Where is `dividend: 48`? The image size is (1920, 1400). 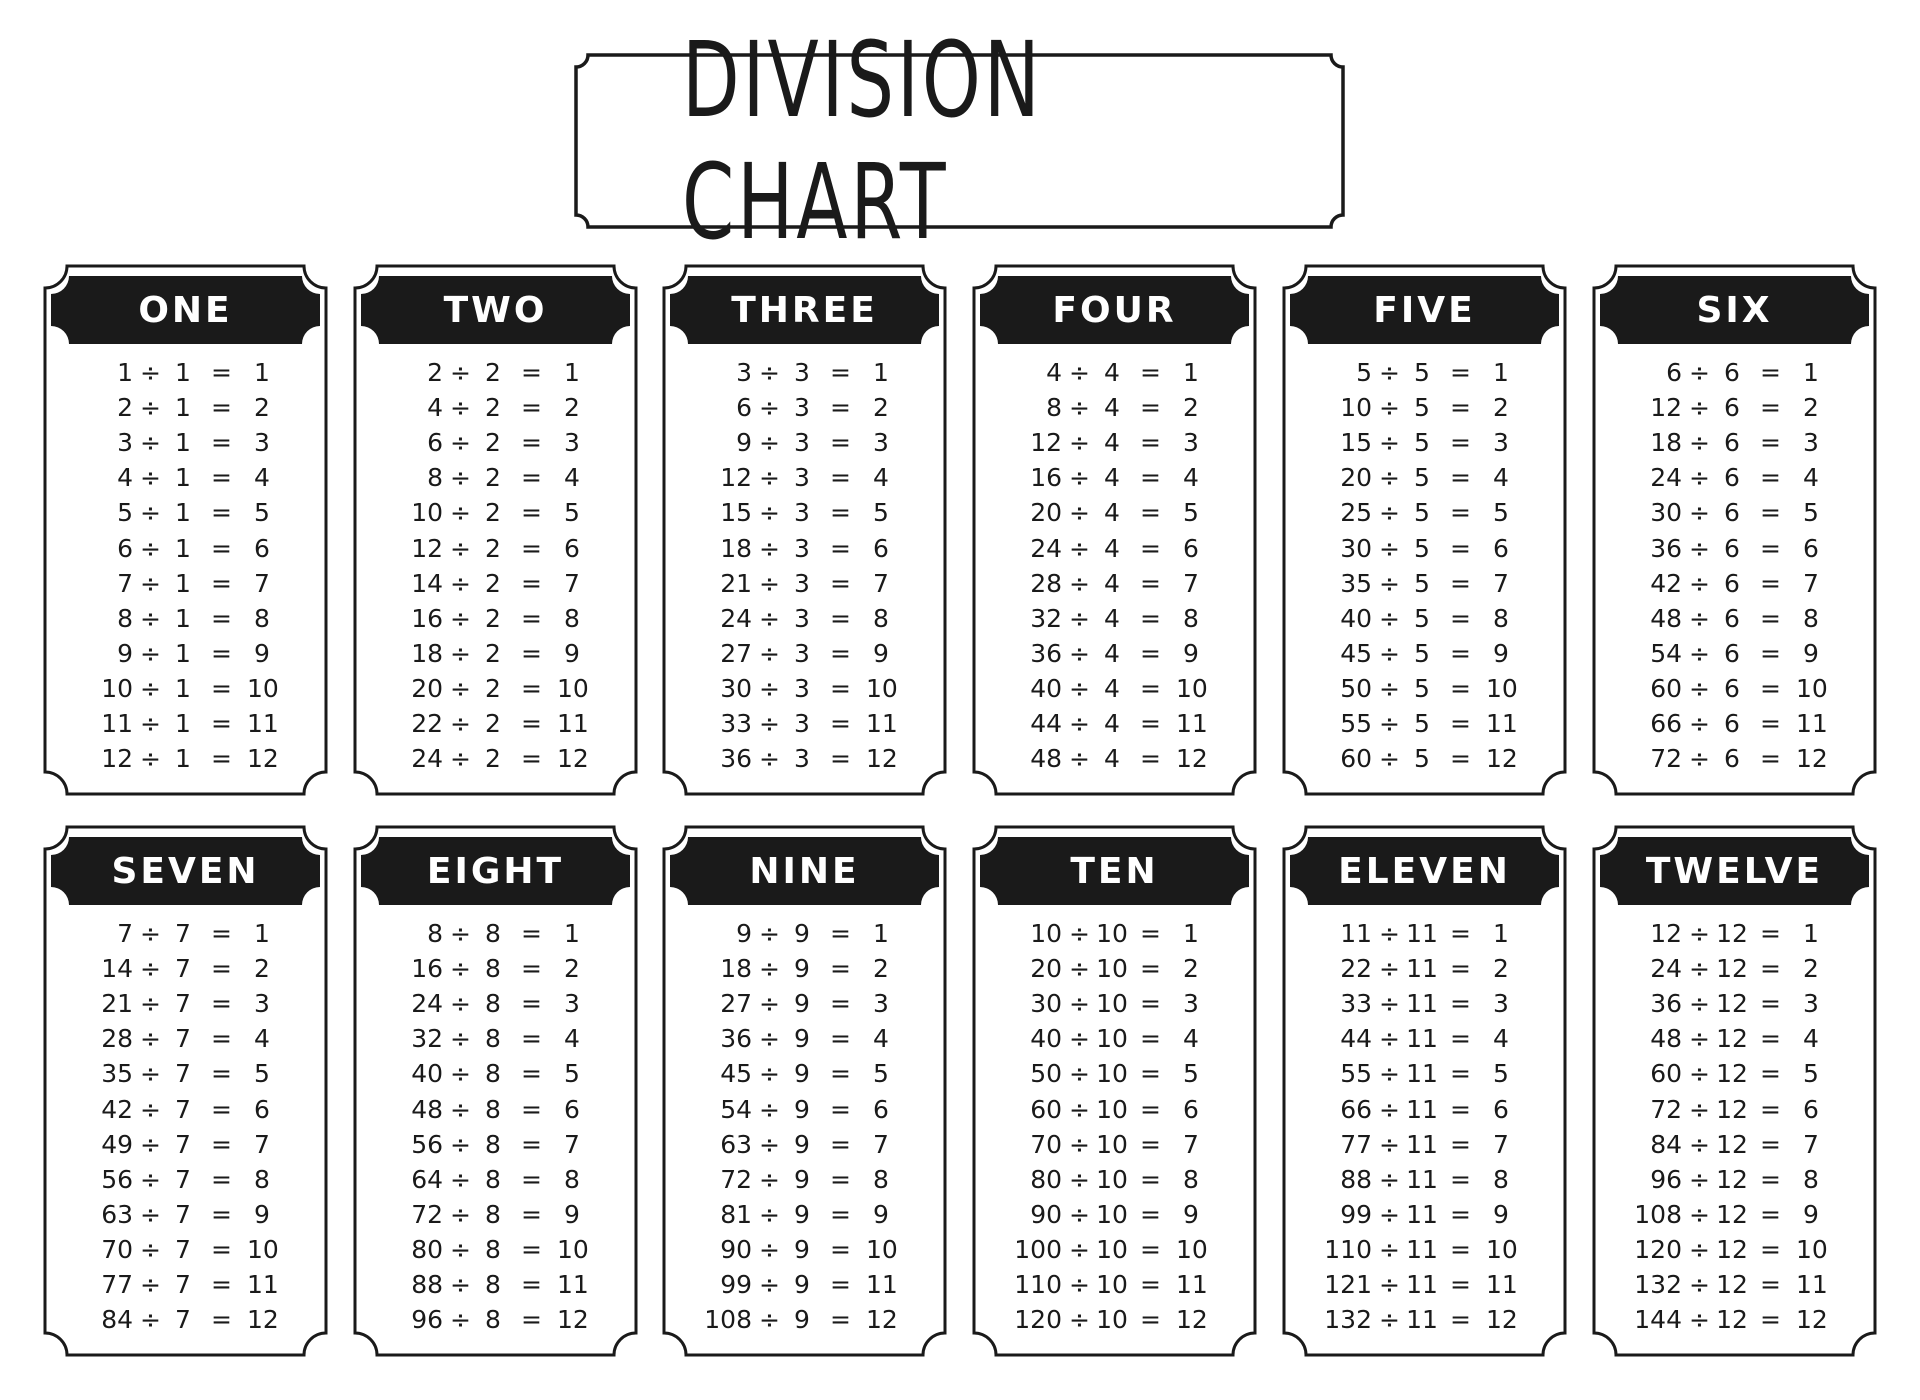 dividend: 48 is located at coordinates (1666, 1039).